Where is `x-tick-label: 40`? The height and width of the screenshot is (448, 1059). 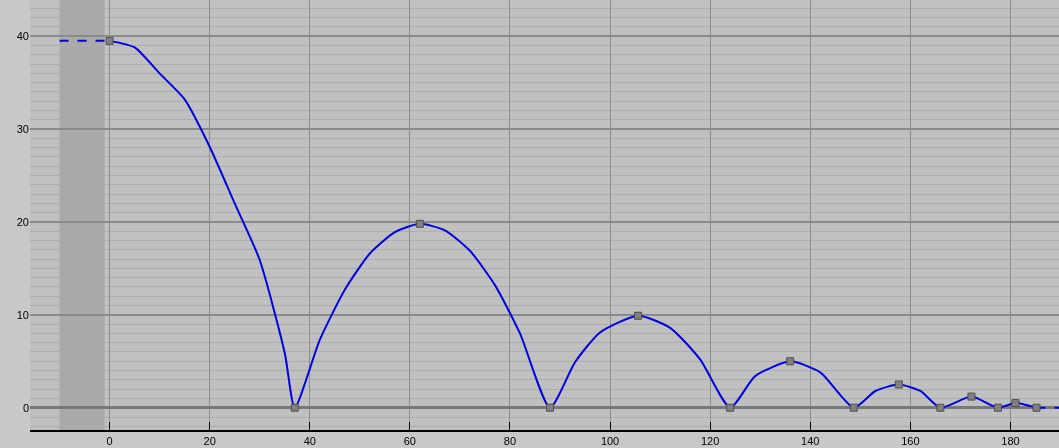
x-tick-label: 40 is located at coordinates (309, 441).